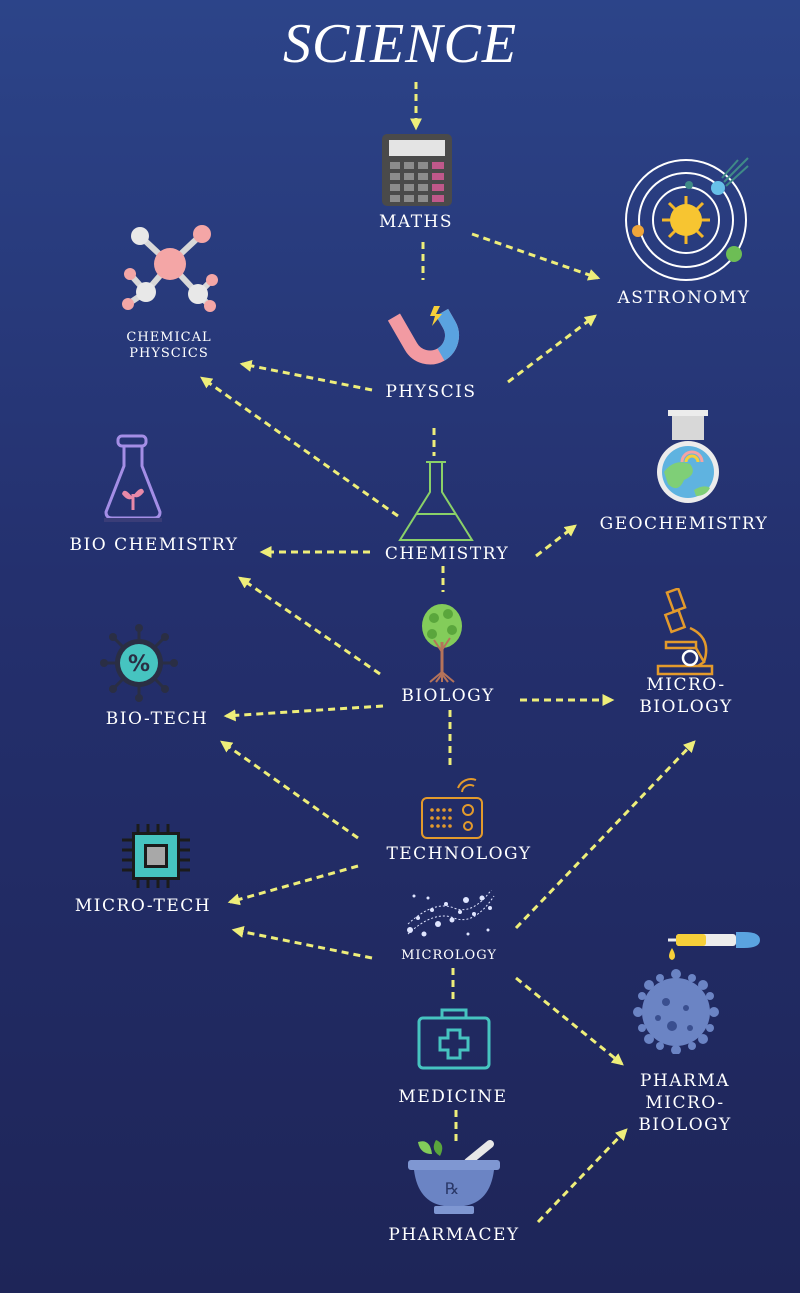  I want to click on arrow-technology-micro-tech, so click(293, 885).